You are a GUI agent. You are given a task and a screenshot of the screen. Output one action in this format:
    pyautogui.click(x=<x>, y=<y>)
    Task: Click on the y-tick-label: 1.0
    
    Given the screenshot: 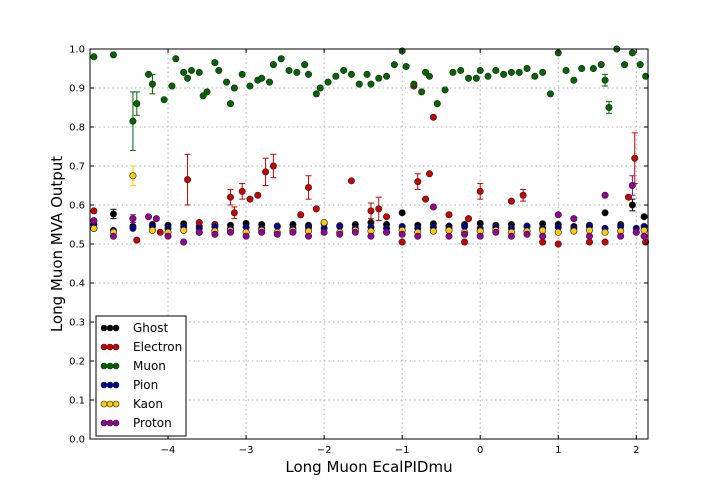 What is the action you would take?
    pyautogui.click(x=77, y=50)
    